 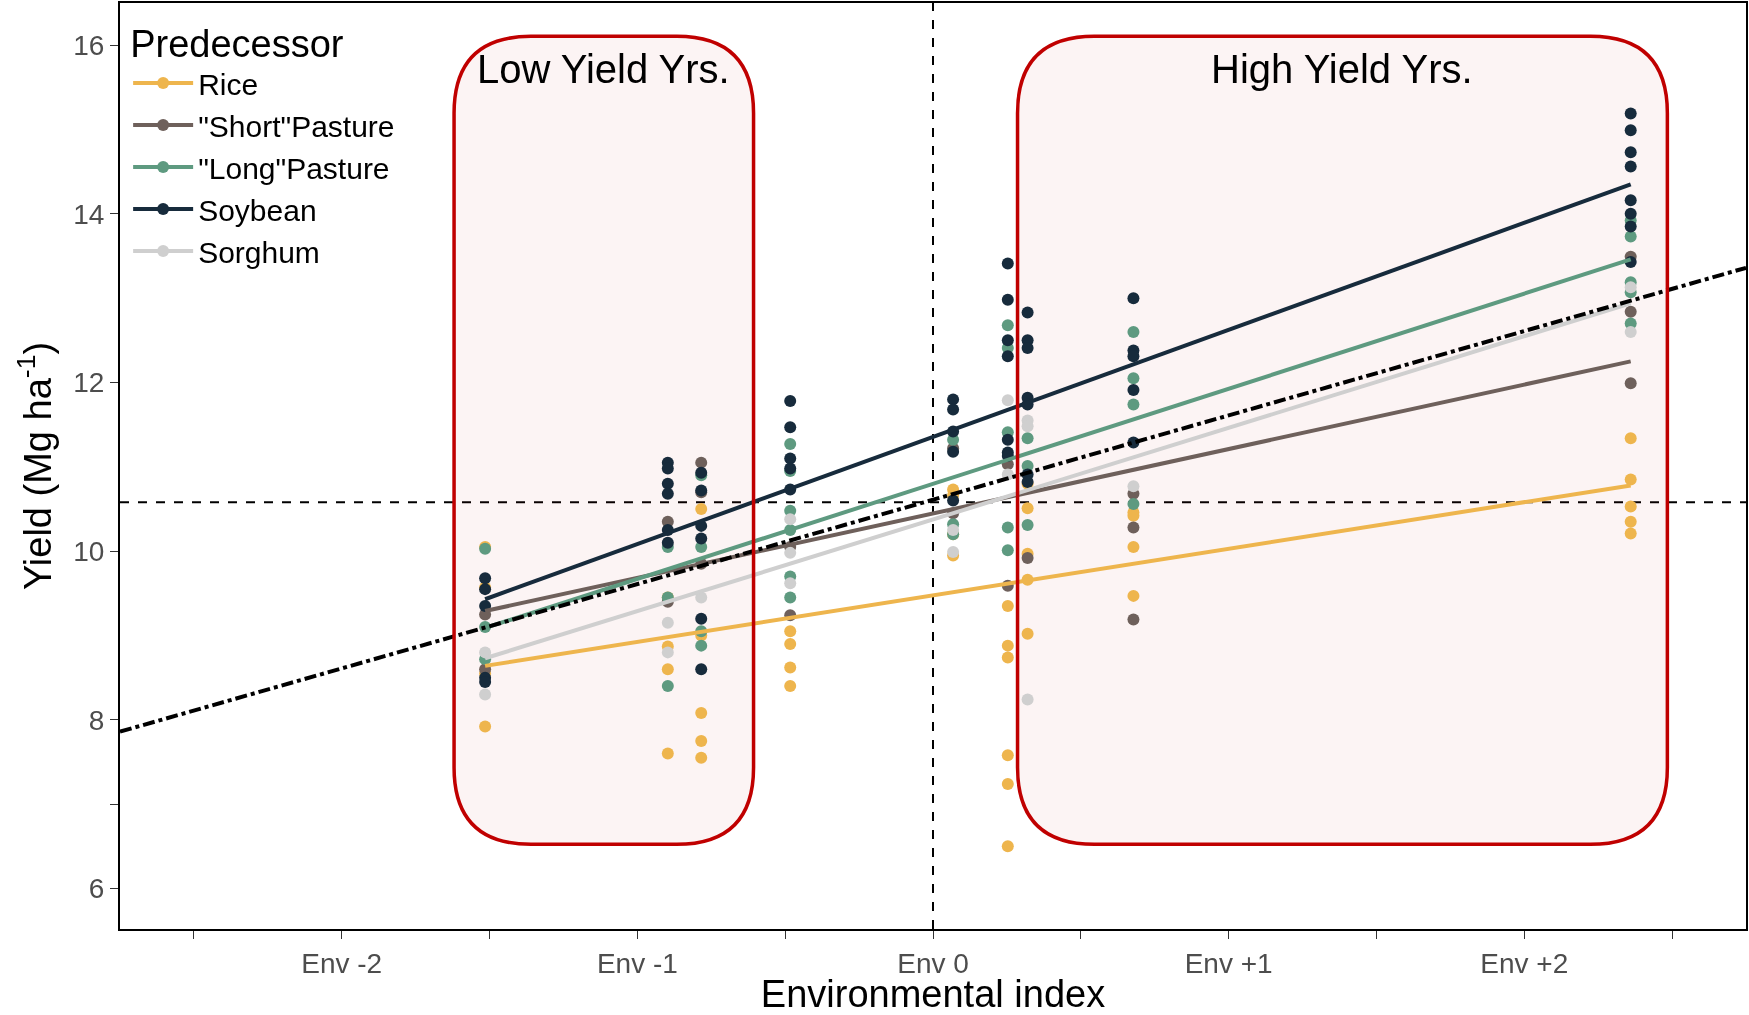 What do you see at coordinates (1342, 69) in the screenshot?
I see `band-label: High Yield Yrs.` at bounding box center [1342, 69].